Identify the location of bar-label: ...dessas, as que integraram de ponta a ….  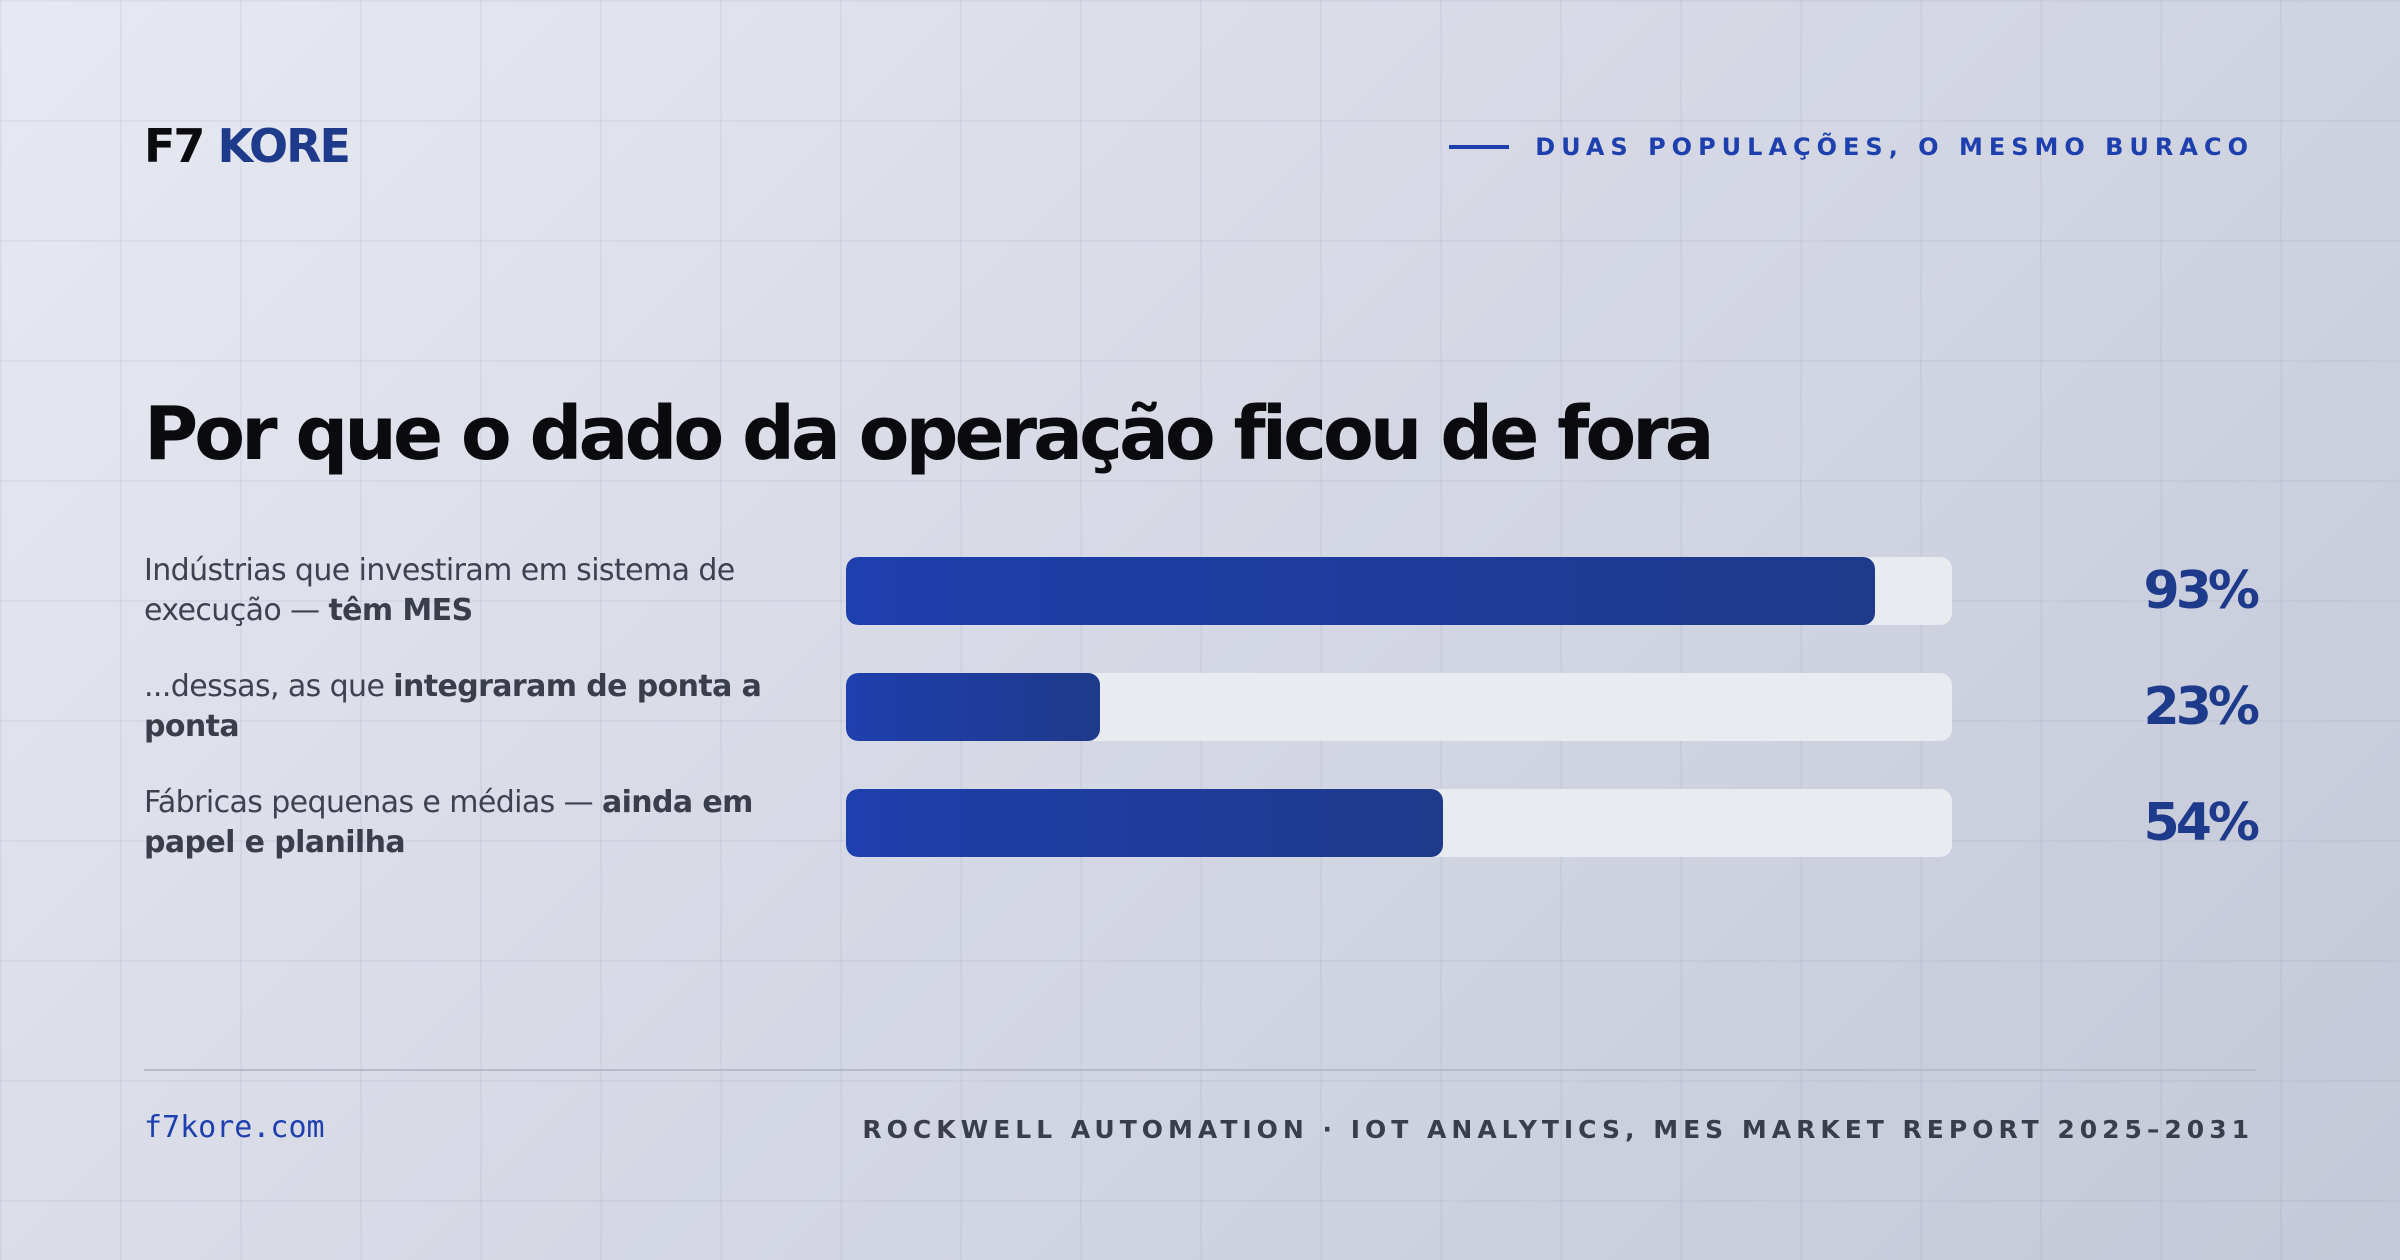
(454, 707).